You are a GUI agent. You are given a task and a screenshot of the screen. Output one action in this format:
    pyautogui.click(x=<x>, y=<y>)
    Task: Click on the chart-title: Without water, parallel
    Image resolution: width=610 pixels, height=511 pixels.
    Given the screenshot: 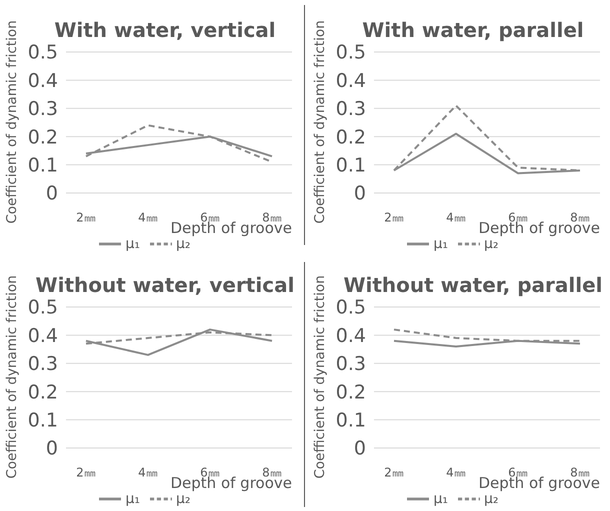 What is the action you would take?
    pyautogui.click(x=473, y=285)
    